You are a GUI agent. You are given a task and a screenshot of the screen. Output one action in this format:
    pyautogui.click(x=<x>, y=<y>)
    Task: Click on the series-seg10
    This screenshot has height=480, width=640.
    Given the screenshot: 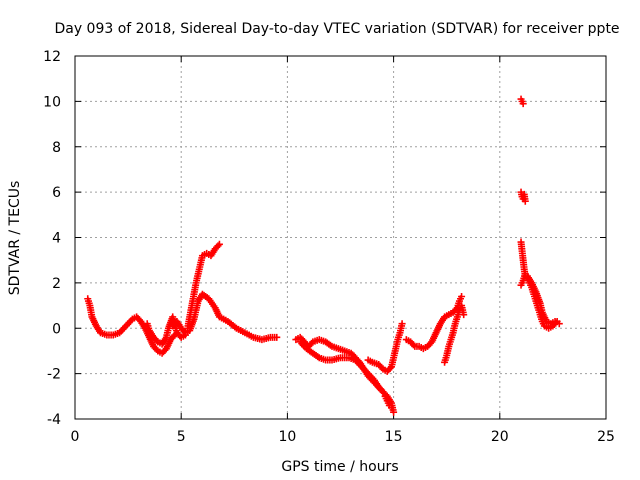 What is the action you would take?
    pyautogui.click(x=454, y=334)
    